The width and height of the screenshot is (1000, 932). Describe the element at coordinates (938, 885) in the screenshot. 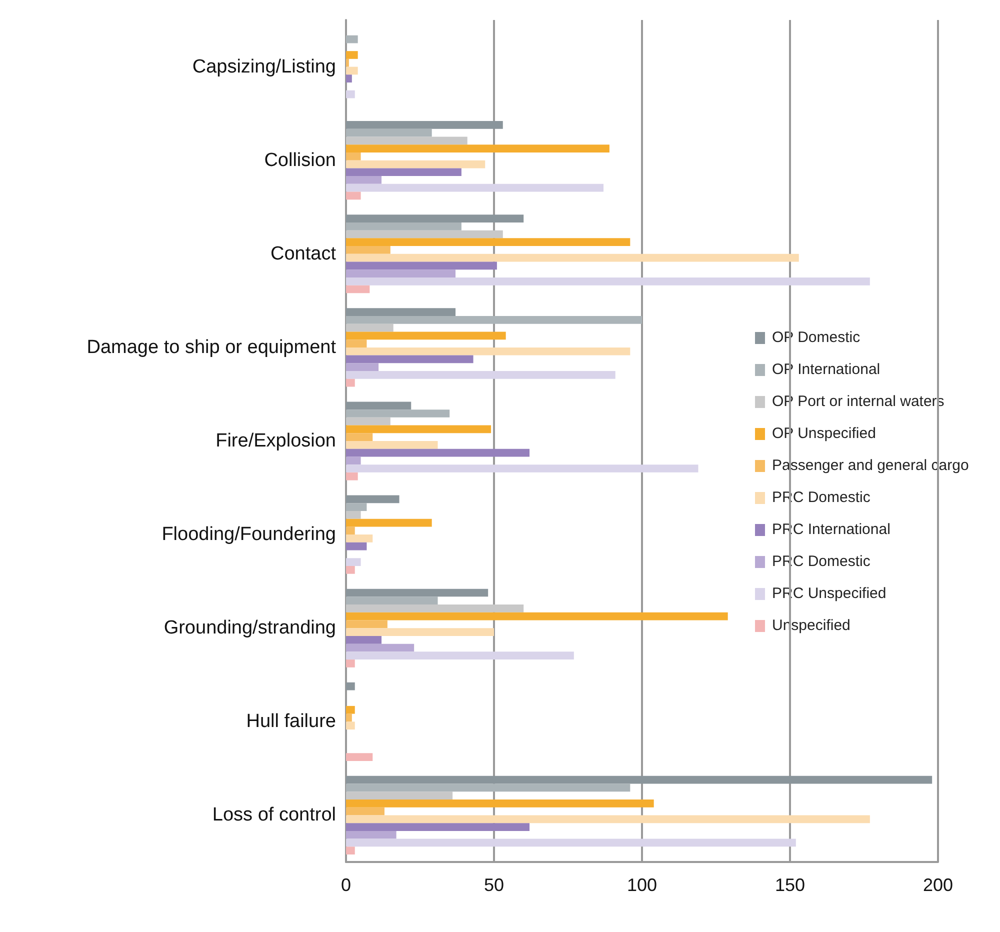

I see `x-tick-label: 200` at that location.